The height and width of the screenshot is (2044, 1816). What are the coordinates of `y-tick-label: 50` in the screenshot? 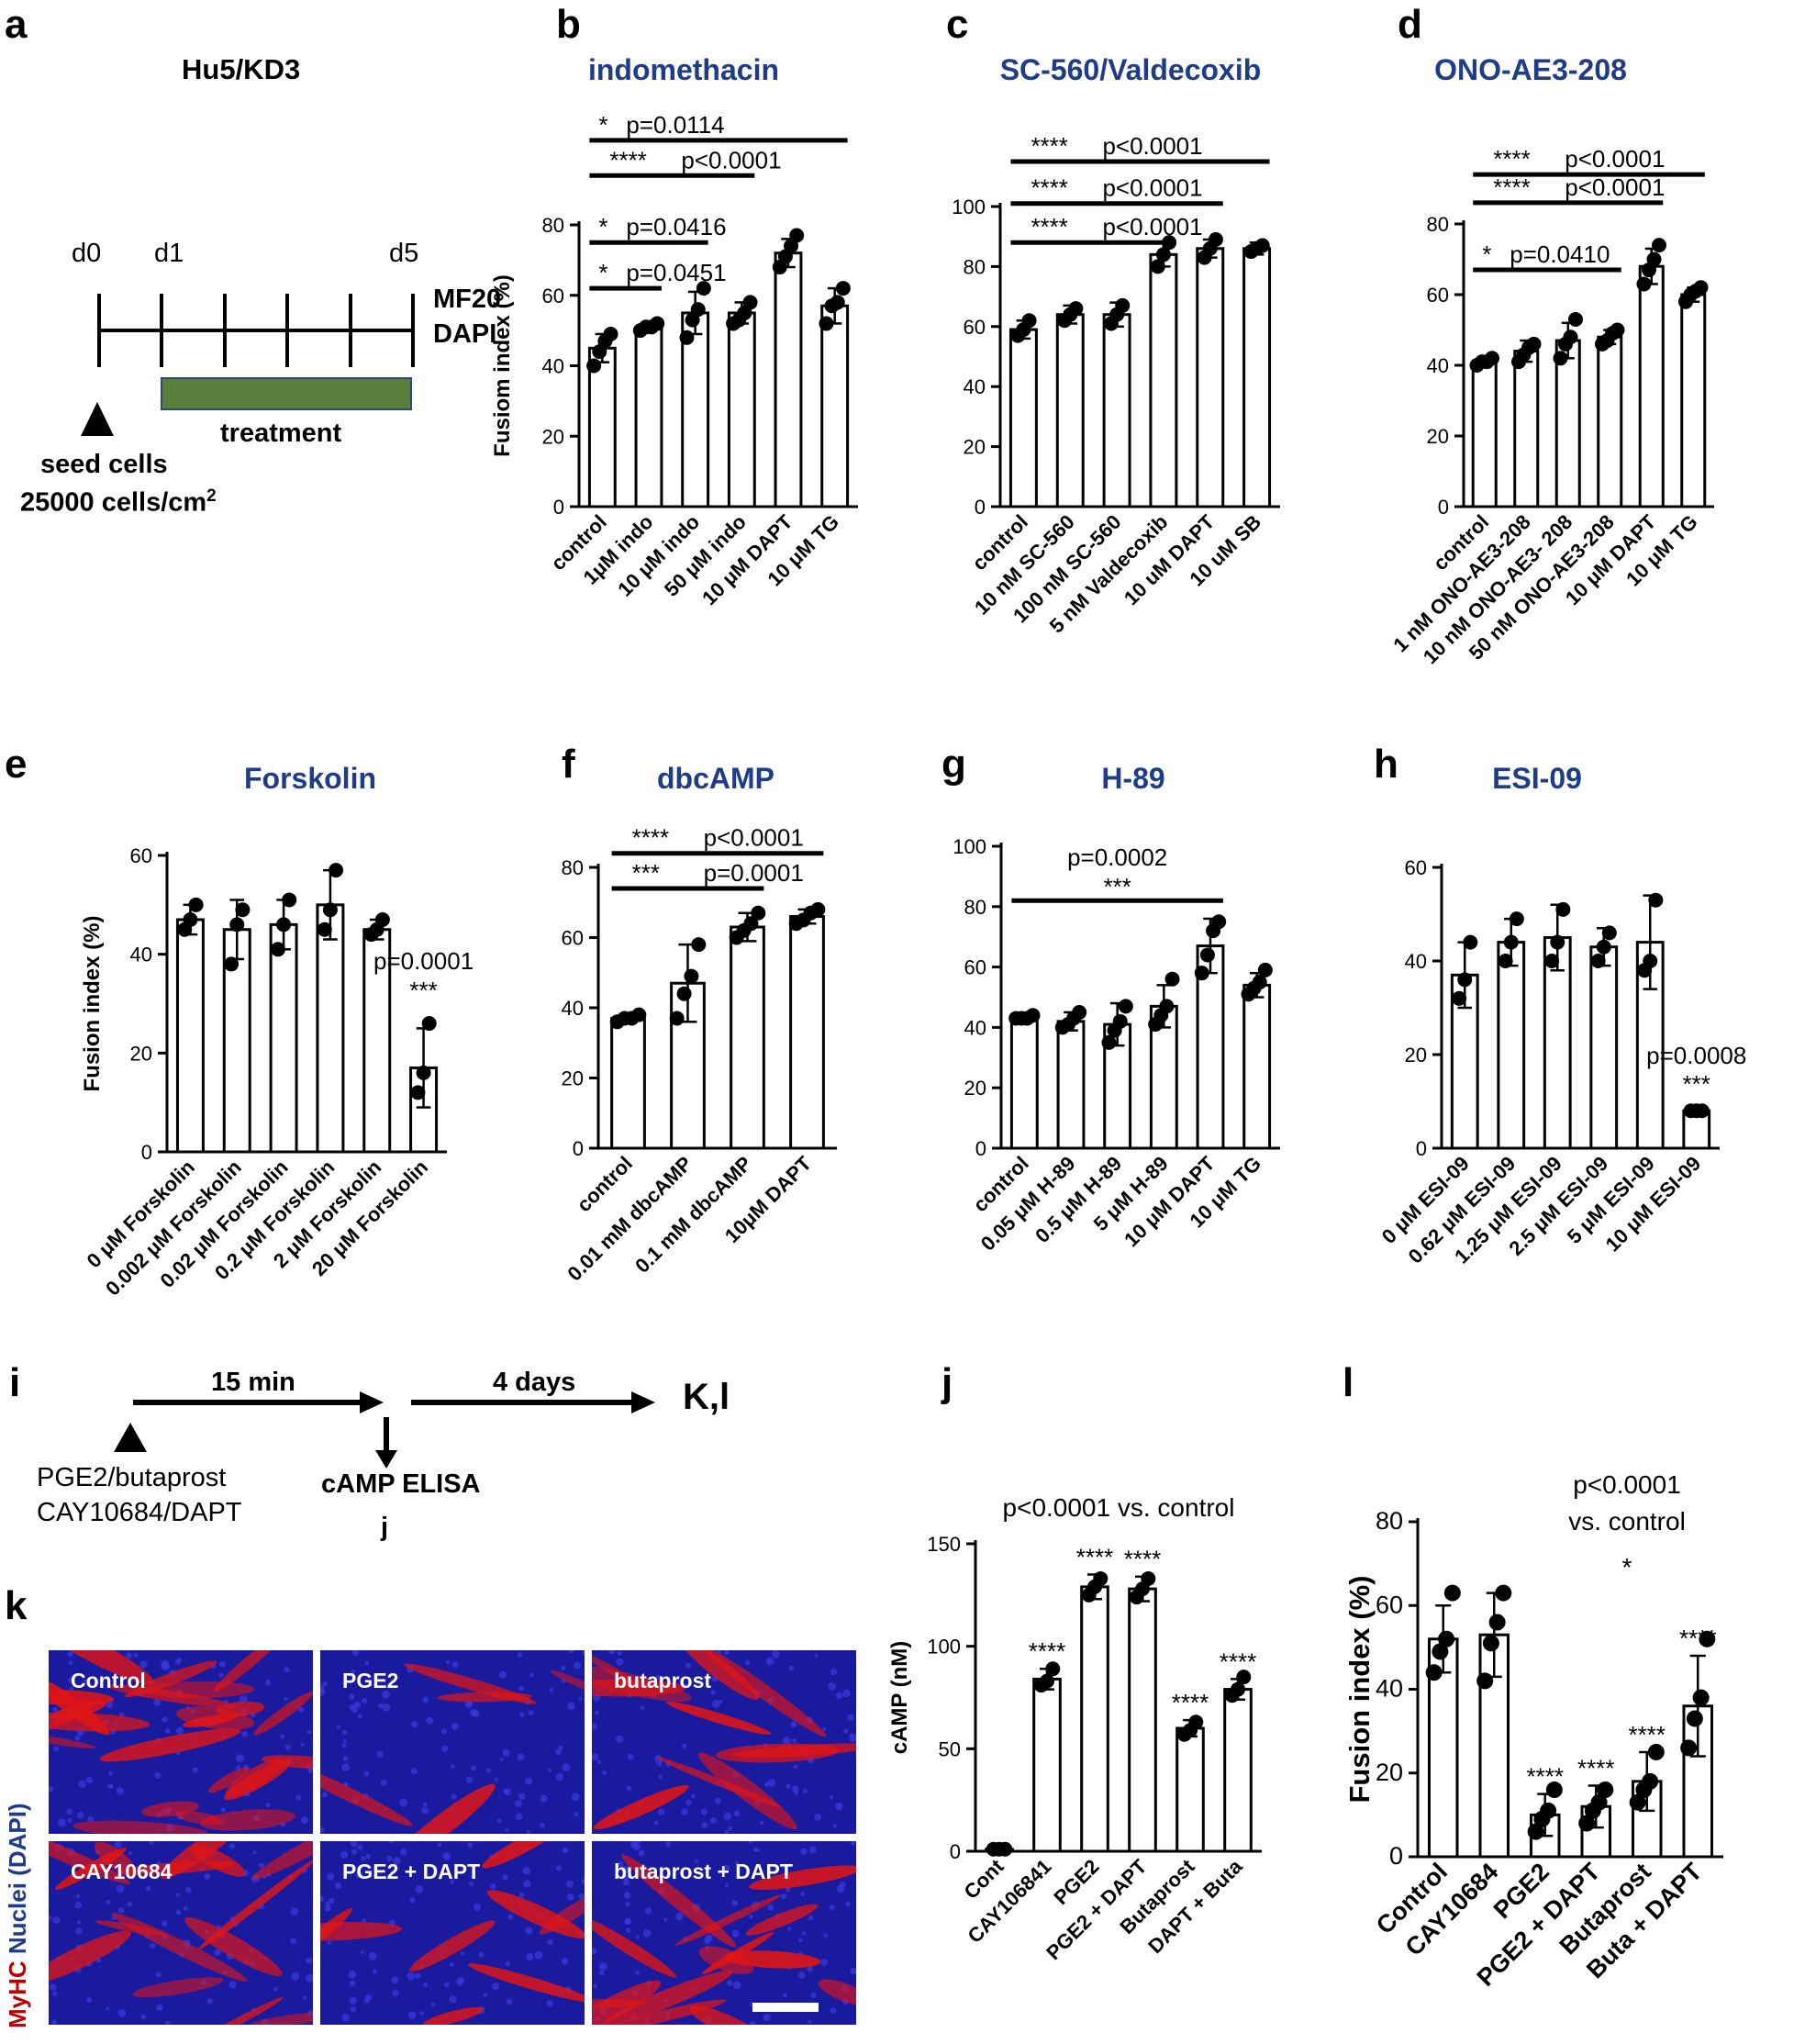 It's located at (950, 1748).